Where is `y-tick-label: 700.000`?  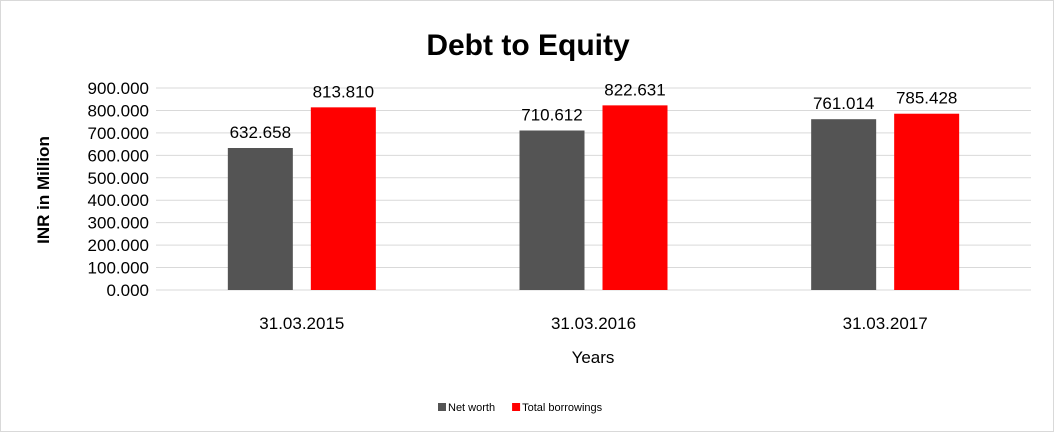 y-tick-label: 700.000 is located at coordinates (118, 133).